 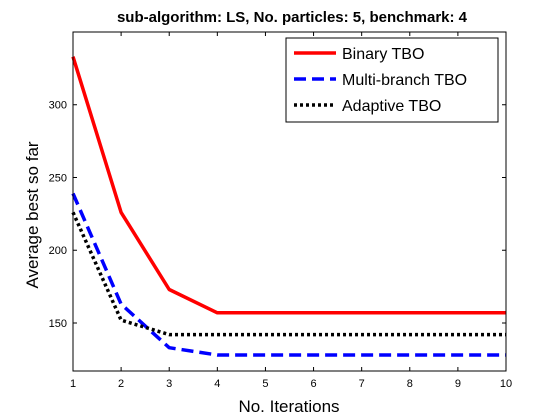 What do you see at coordinates (217, 384) in the screenshot?
I see `x-tick-label: 4` at bounding box center [217, 384].